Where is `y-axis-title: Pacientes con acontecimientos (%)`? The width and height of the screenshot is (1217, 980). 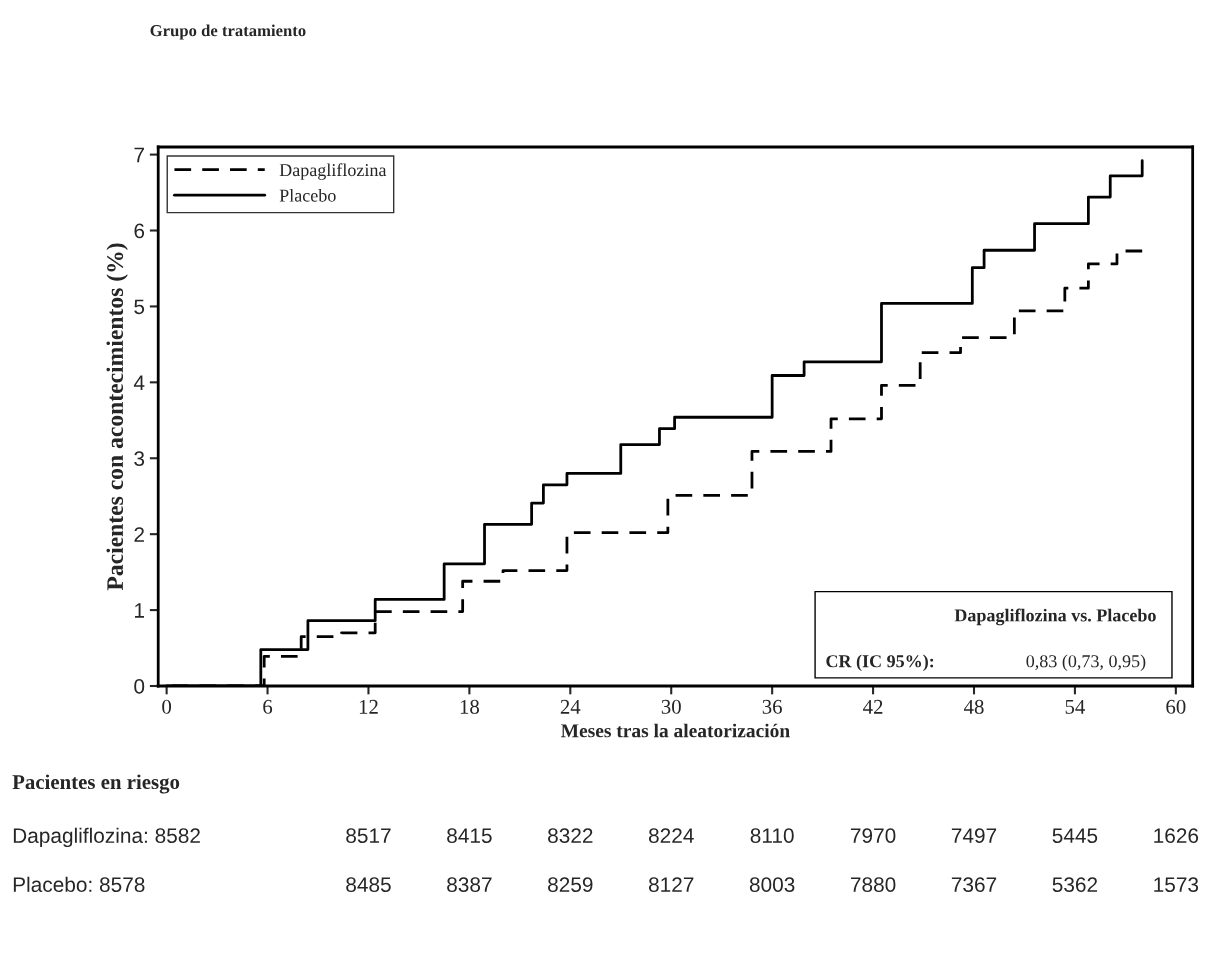 y-axis-title: Pacientes con acontecimientos (%) is located at coordinates (117, 417).